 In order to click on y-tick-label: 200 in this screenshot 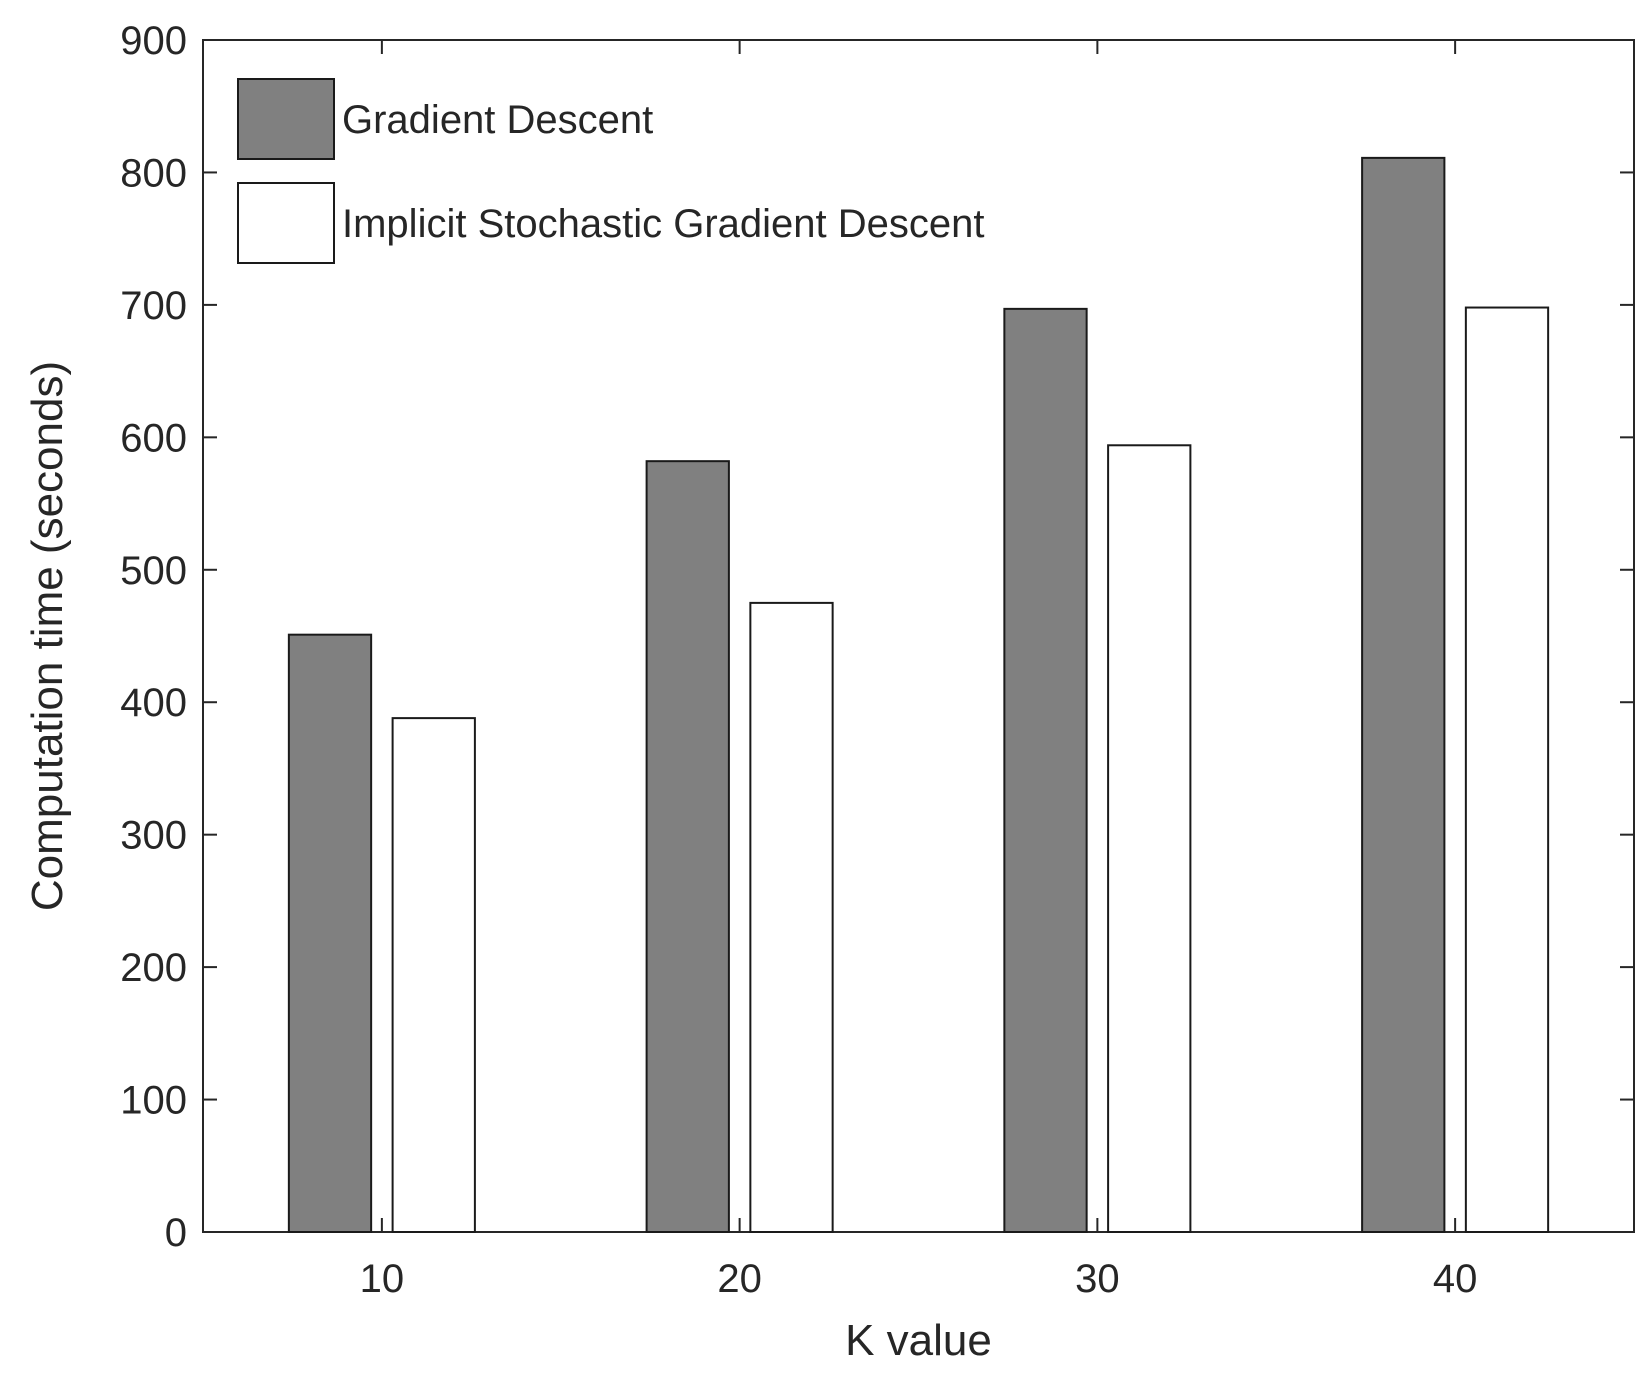, I will do `click(153, 968)`.